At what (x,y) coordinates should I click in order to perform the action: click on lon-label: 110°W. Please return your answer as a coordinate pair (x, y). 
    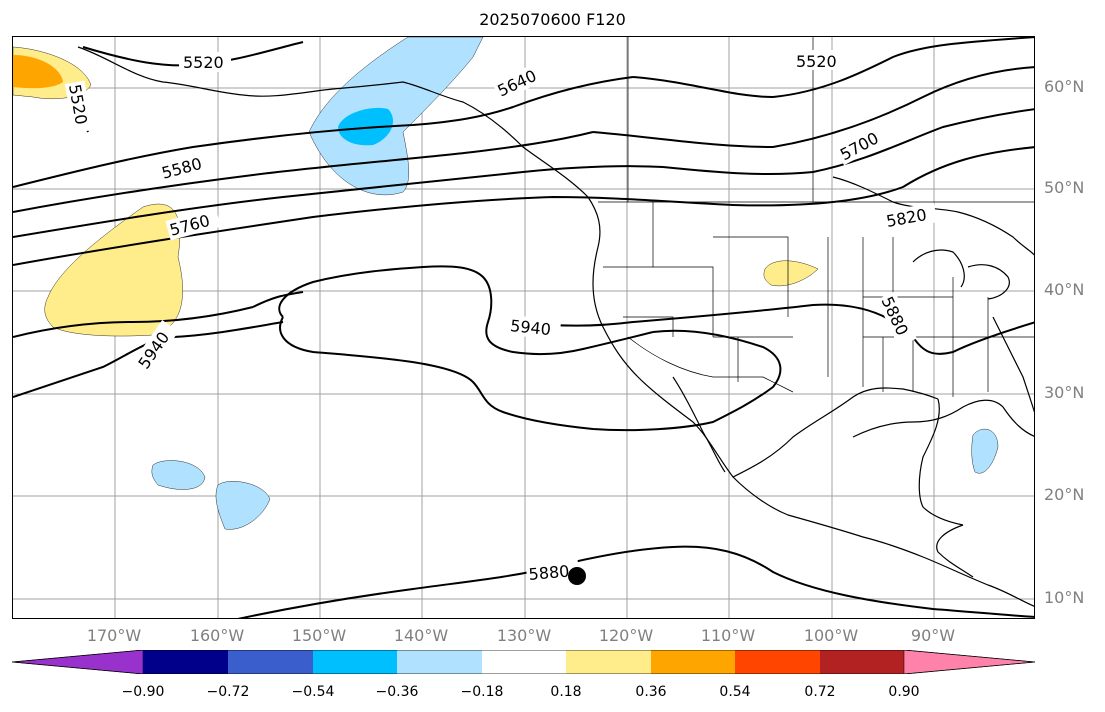
    Looking at the image, I should click on (728, 635).